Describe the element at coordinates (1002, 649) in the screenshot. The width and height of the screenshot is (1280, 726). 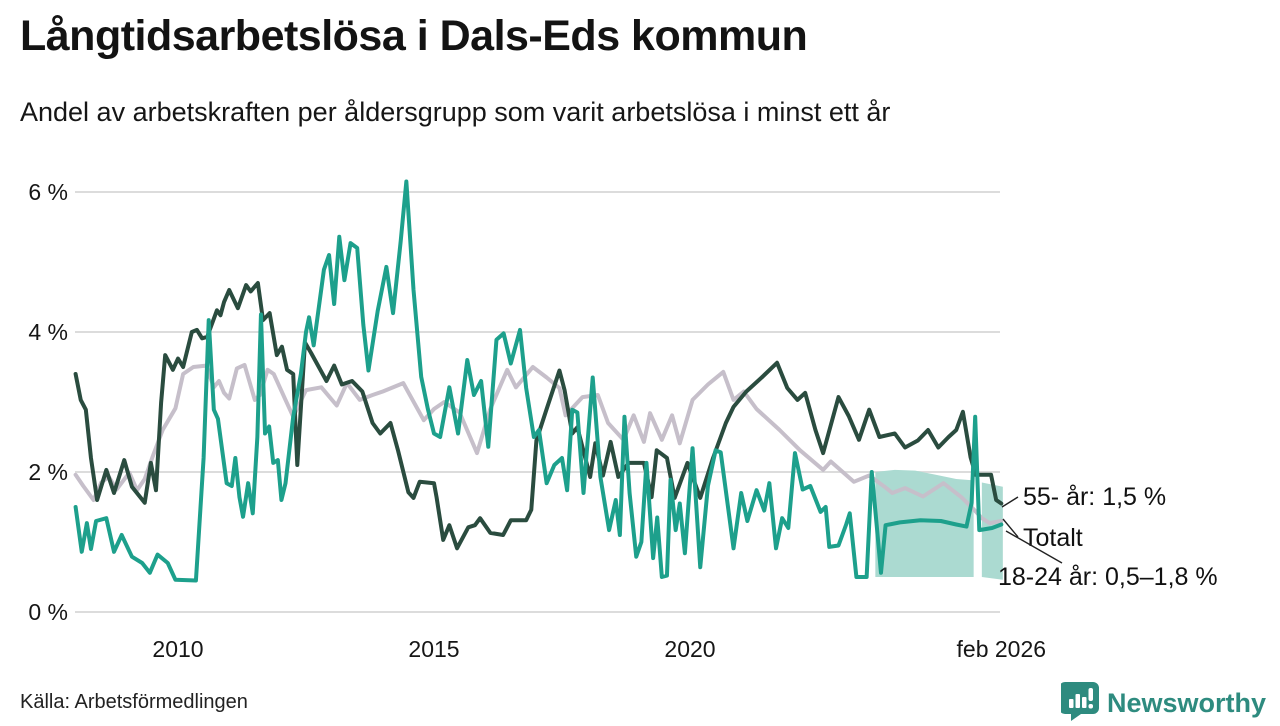
I see `x-tick-label: feb 2026` at that location.